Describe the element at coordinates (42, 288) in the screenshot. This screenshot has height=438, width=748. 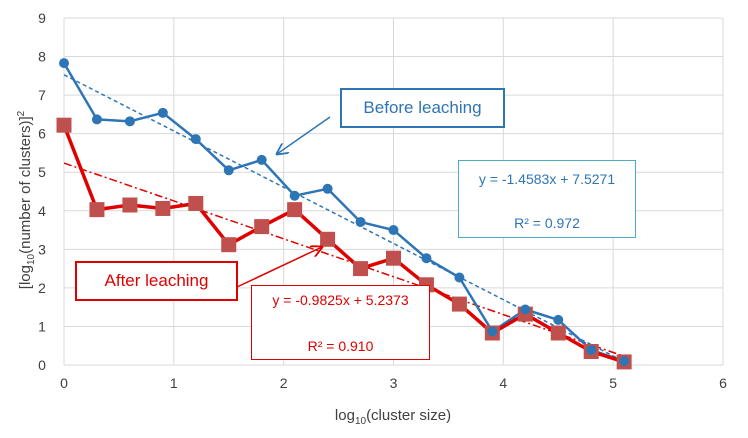
I see `y-tick-label: 2` at that location.